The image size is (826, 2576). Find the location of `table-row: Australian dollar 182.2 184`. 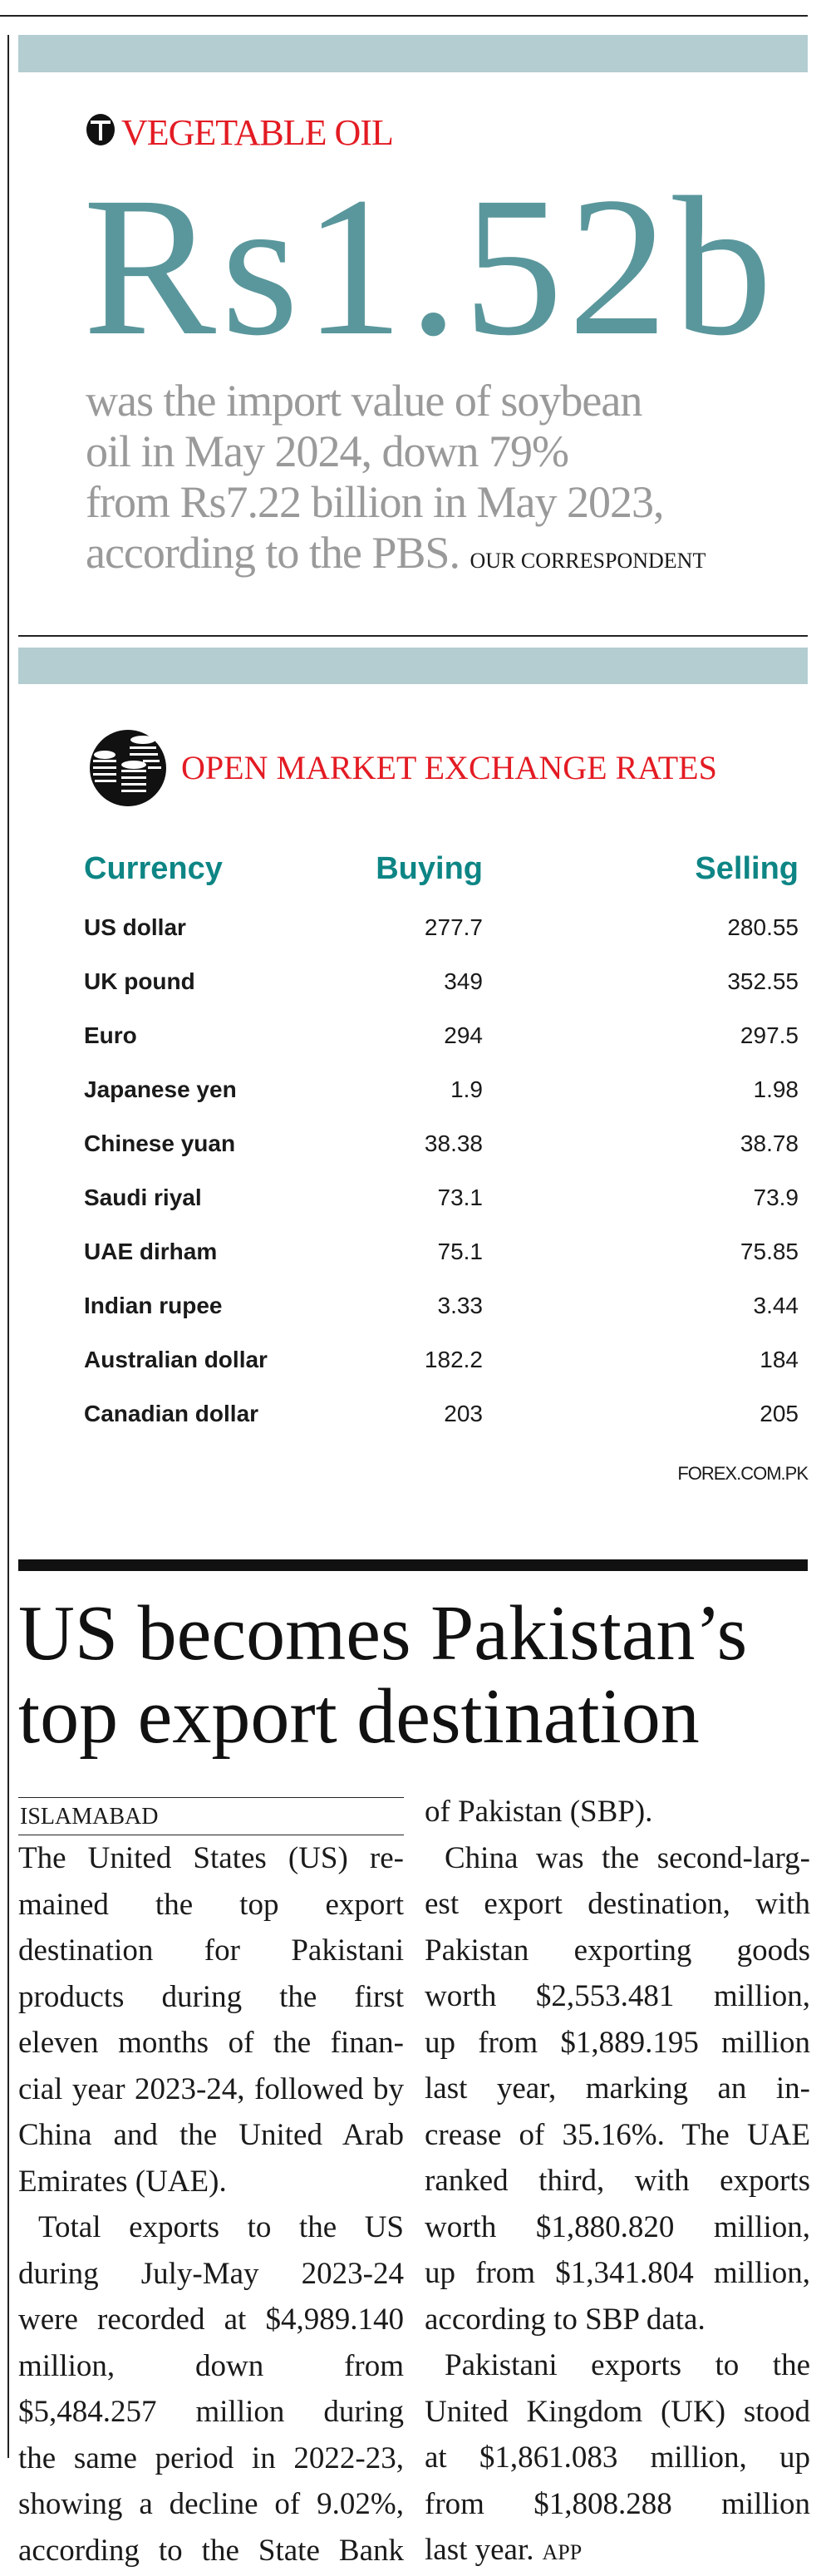

table-row: Australian dollar 182.2 184 is located at coordinates (441, 1346).